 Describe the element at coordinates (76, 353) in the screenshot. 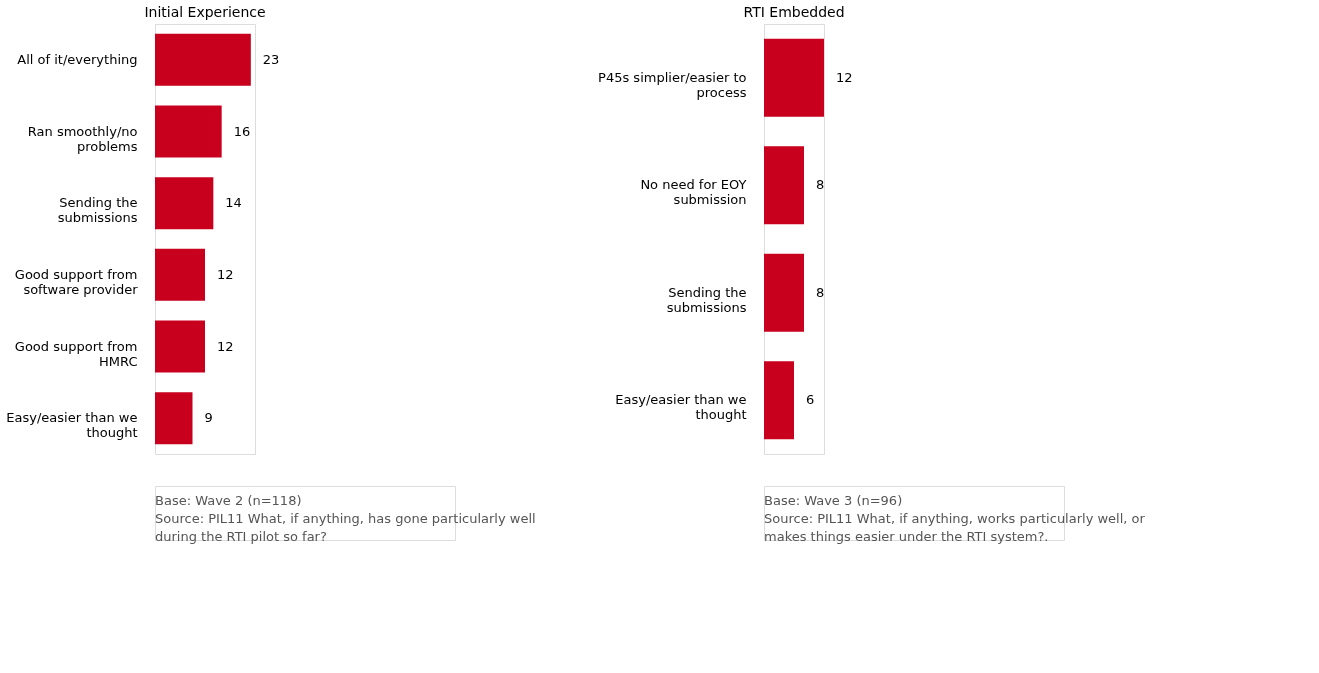

I see `y-tick-label: Good support from HMRC` at that location.